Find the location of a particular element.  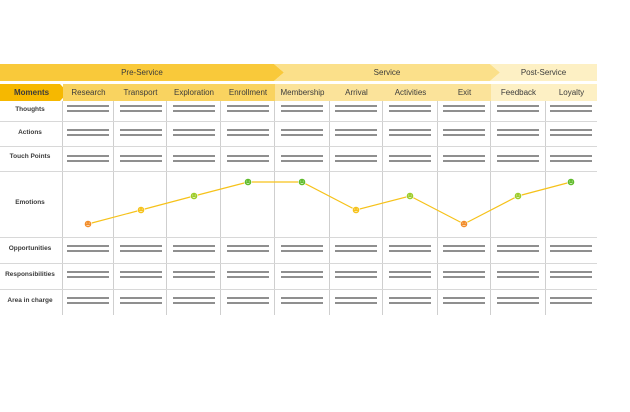

moment-exit: Exit is located at coordinates (464, 92).